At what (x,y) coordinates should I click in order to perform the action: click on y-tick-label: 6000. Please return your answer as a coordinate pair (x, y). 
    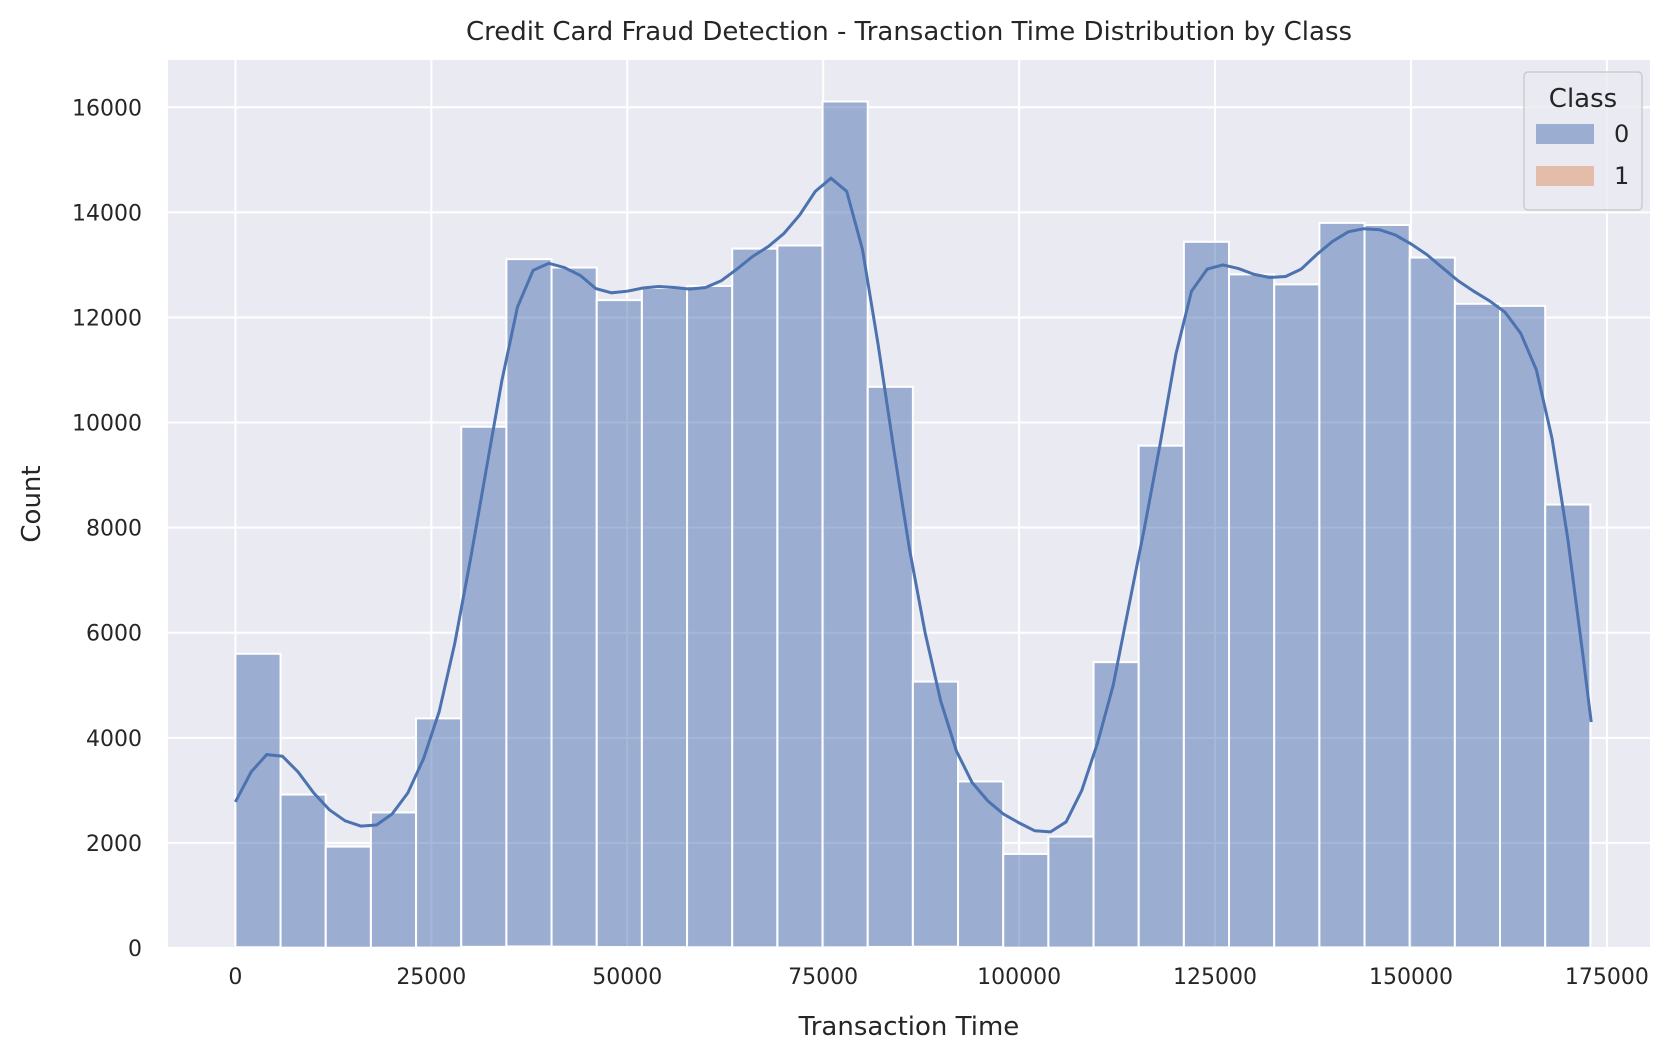
    Looking at the image, I should click on (114, 634).